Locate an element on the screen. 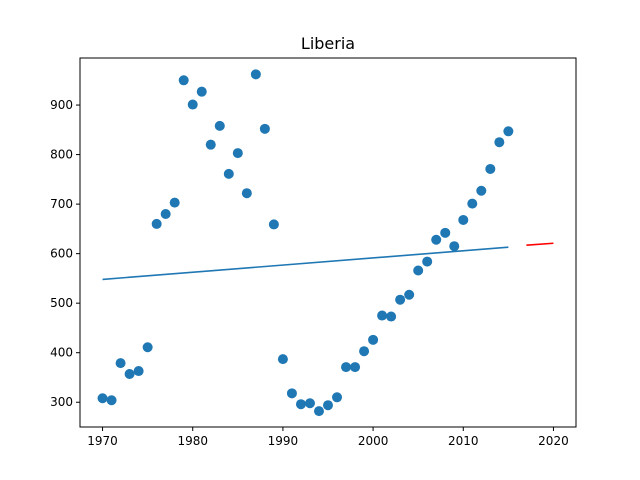  x-tick-label: 2000 is located at coordinates (373, 441).